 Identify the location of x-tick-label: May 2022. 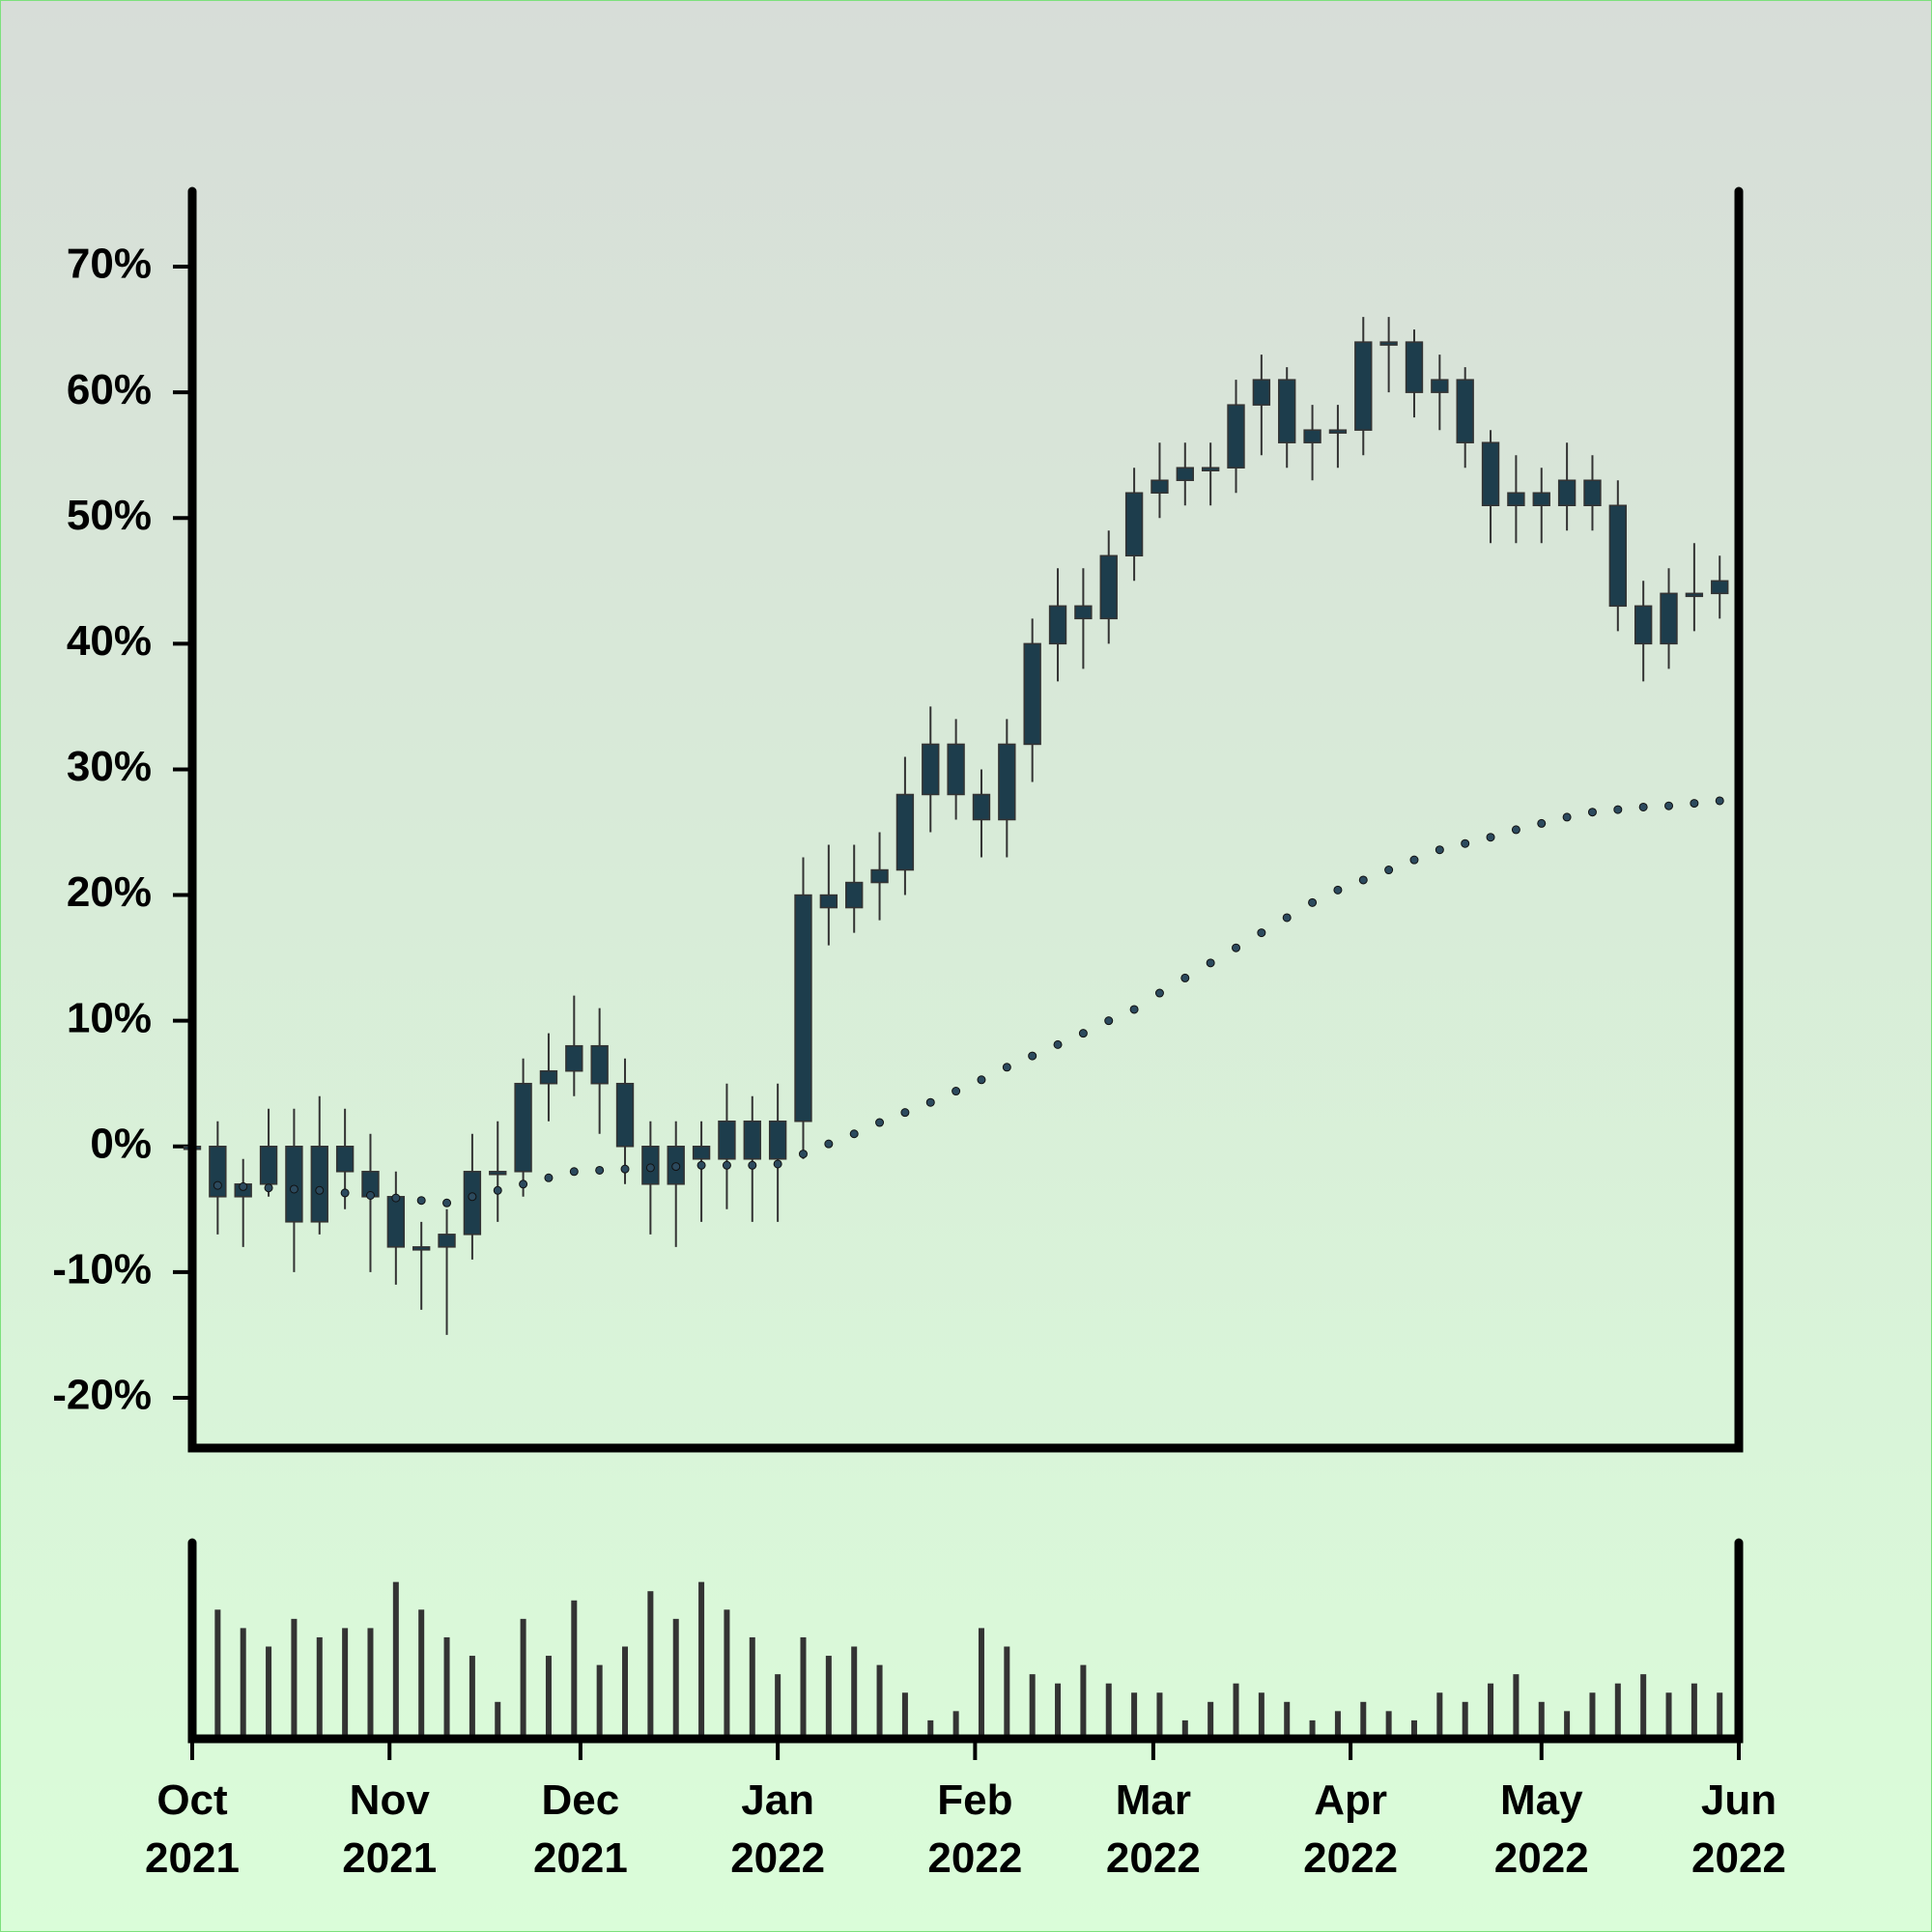
(1541, 1829).